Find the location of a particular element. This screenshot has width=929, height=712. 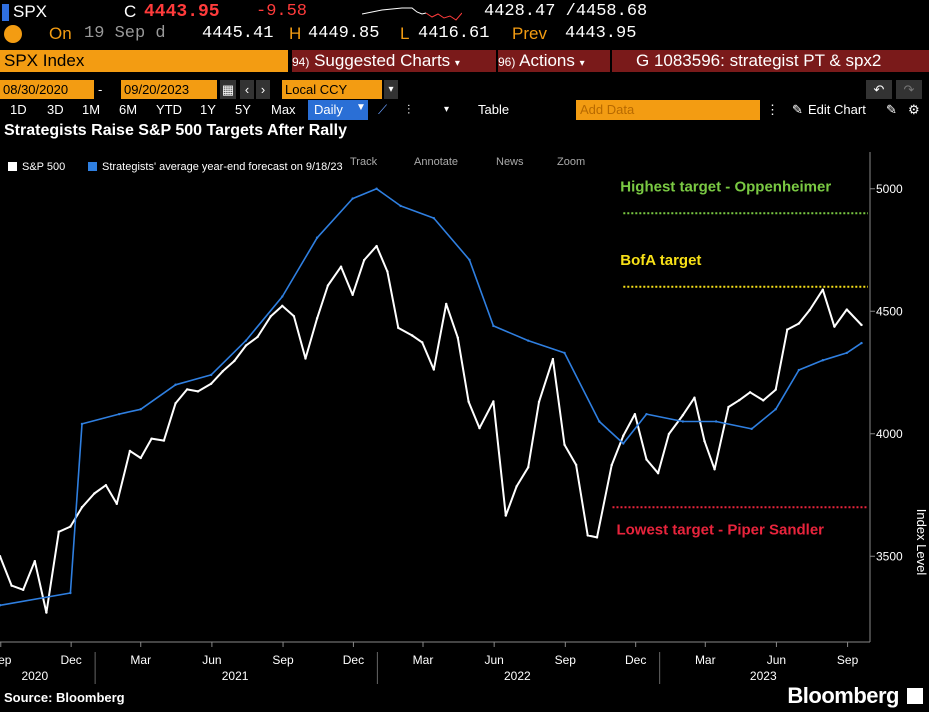

period-5y: 5Y is located at coordinates (243, 109).